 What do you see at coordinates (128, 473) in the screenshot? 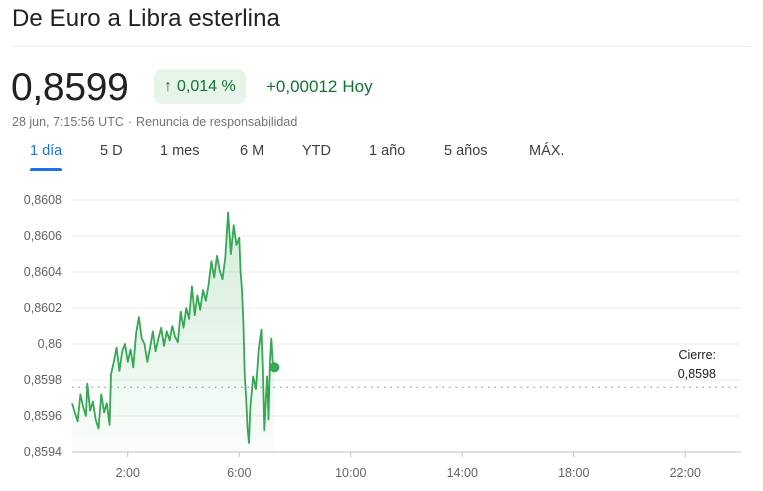
I see `x-tick-label: 2:00` at bounding box center [128, 473].